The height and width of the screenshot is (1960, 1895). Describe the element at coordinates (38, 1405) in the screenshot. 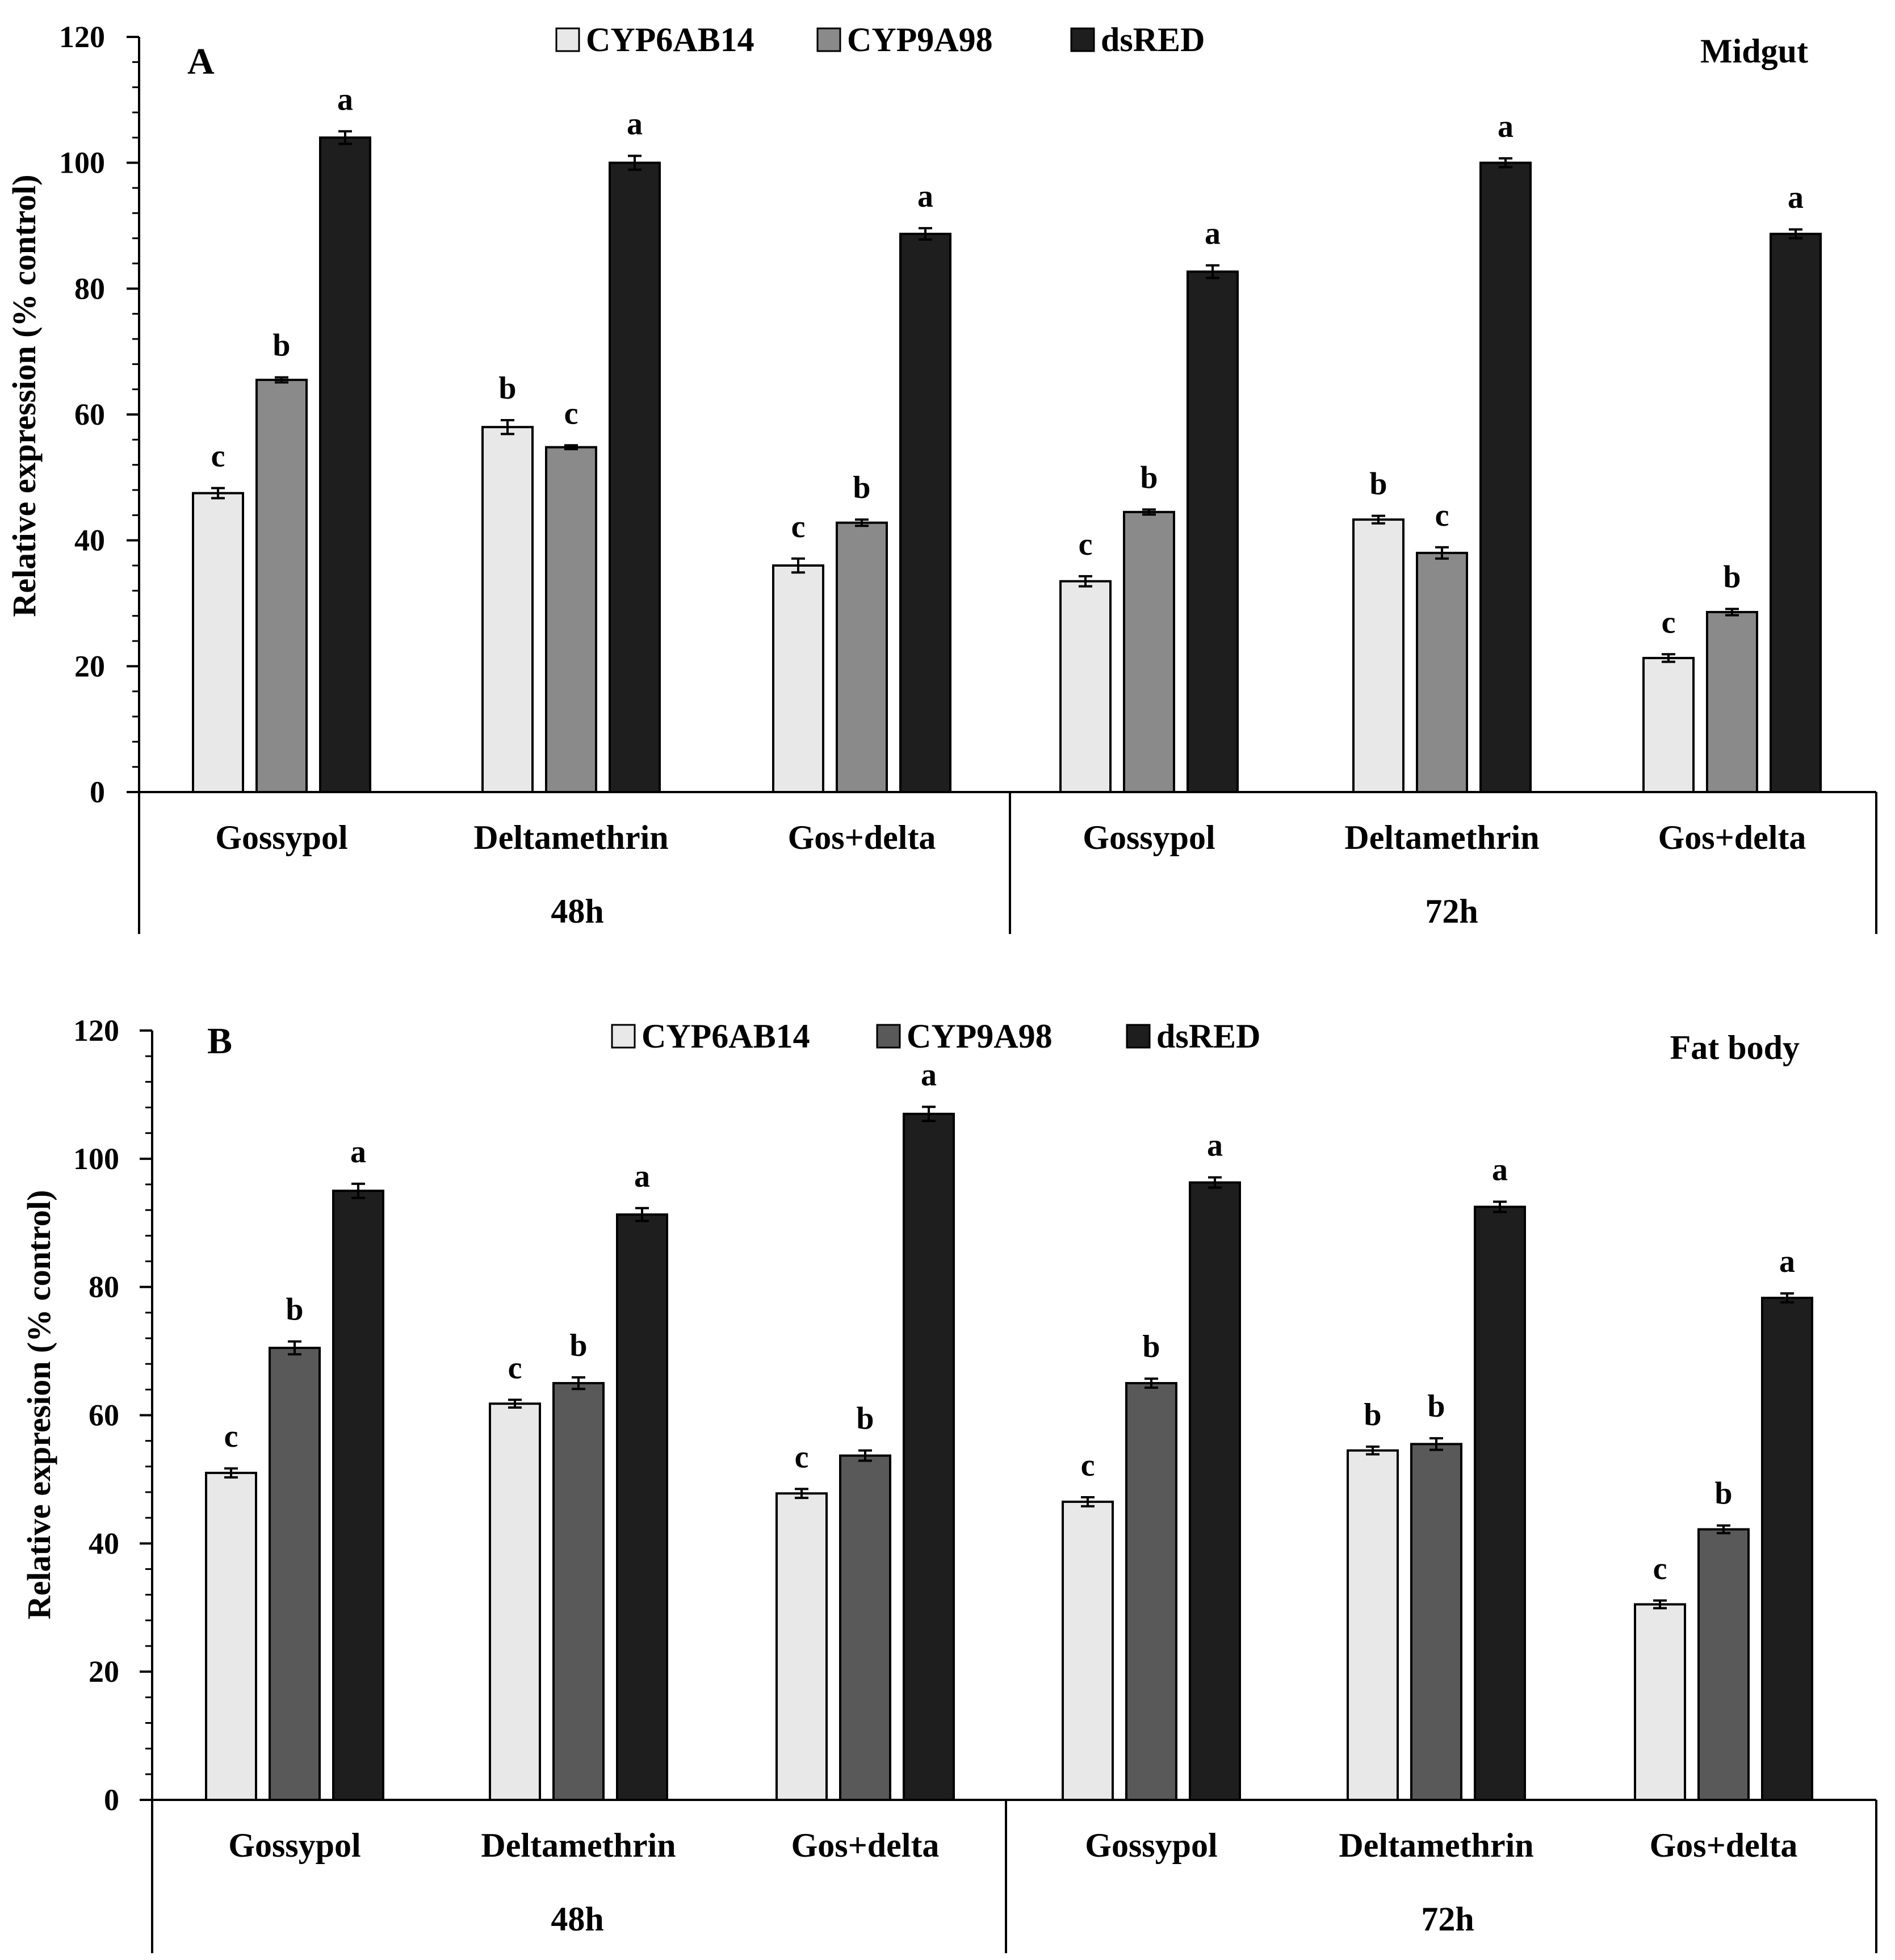

I see `y-axis-title: Relative expresion (% control)` at that location.